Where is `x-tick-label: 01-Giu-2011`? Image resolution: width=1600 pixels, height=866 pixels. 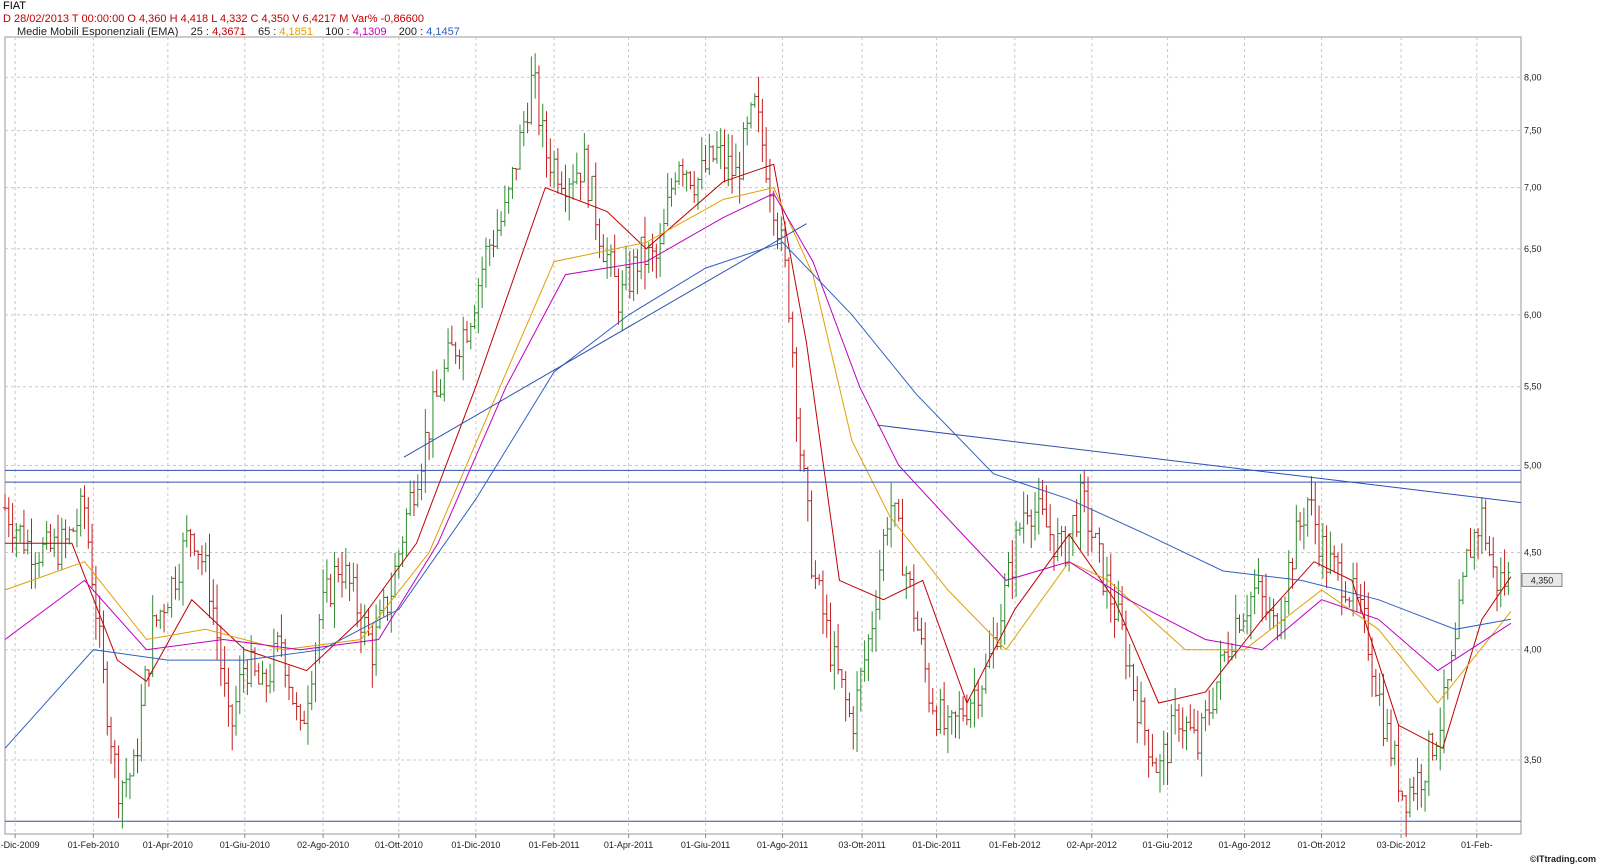 x-tick-label: 01-Giu-2011 is located at coordinates (705, 845).